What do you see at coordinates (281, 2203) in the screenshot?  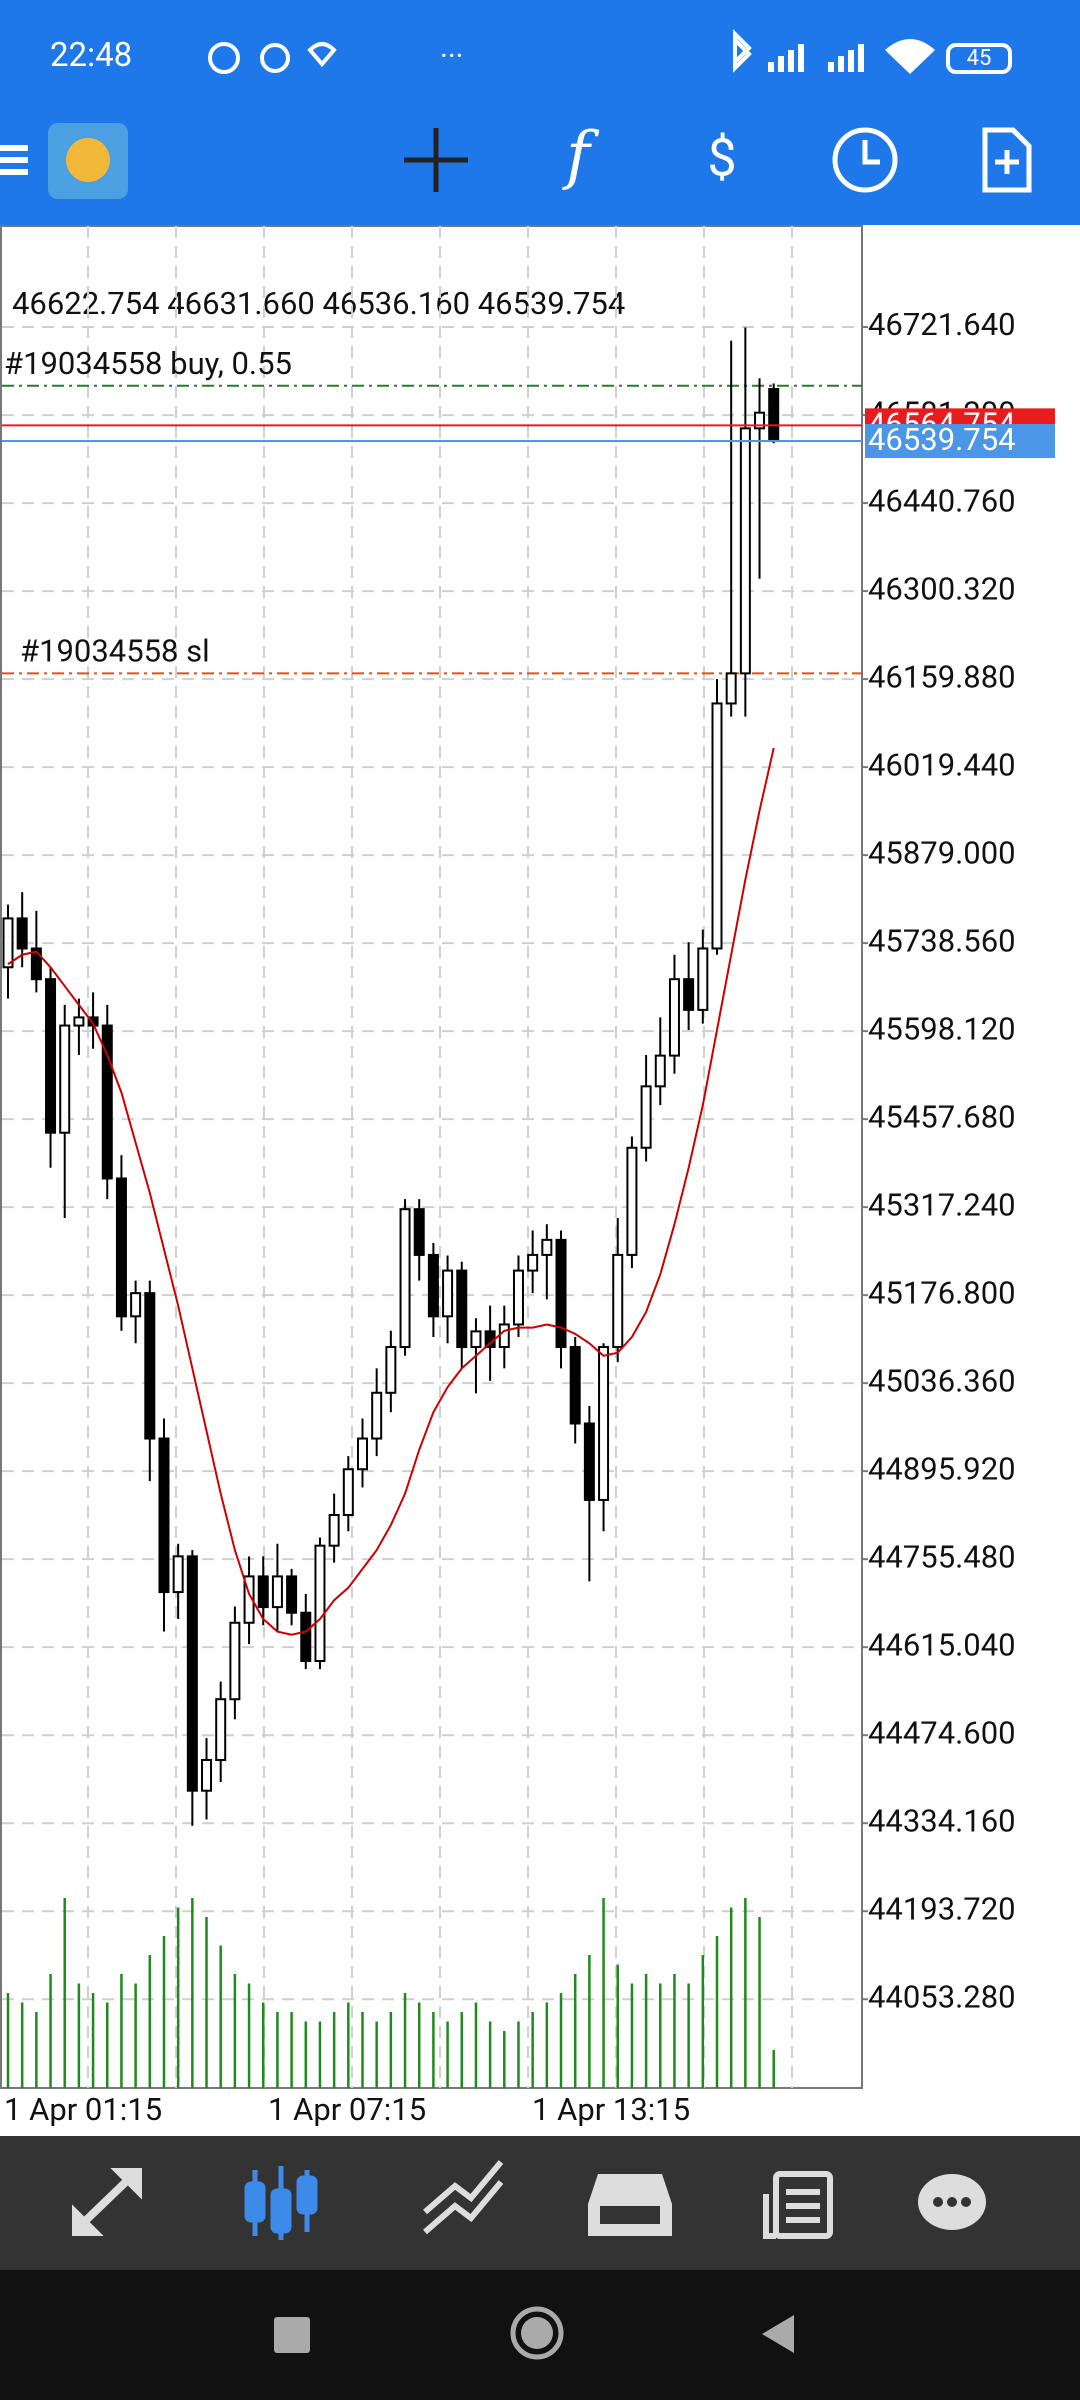 I see `chart-tab` at bounding box center [281, 2203].